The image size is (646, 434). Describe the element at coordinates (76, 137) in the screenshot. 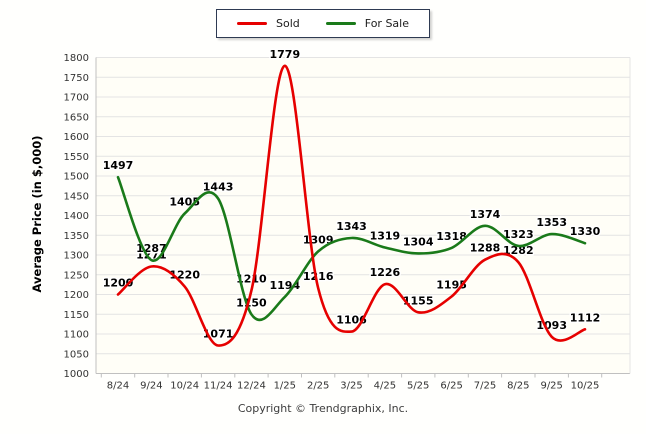

I see `y-tick-label: 1600` at that location.